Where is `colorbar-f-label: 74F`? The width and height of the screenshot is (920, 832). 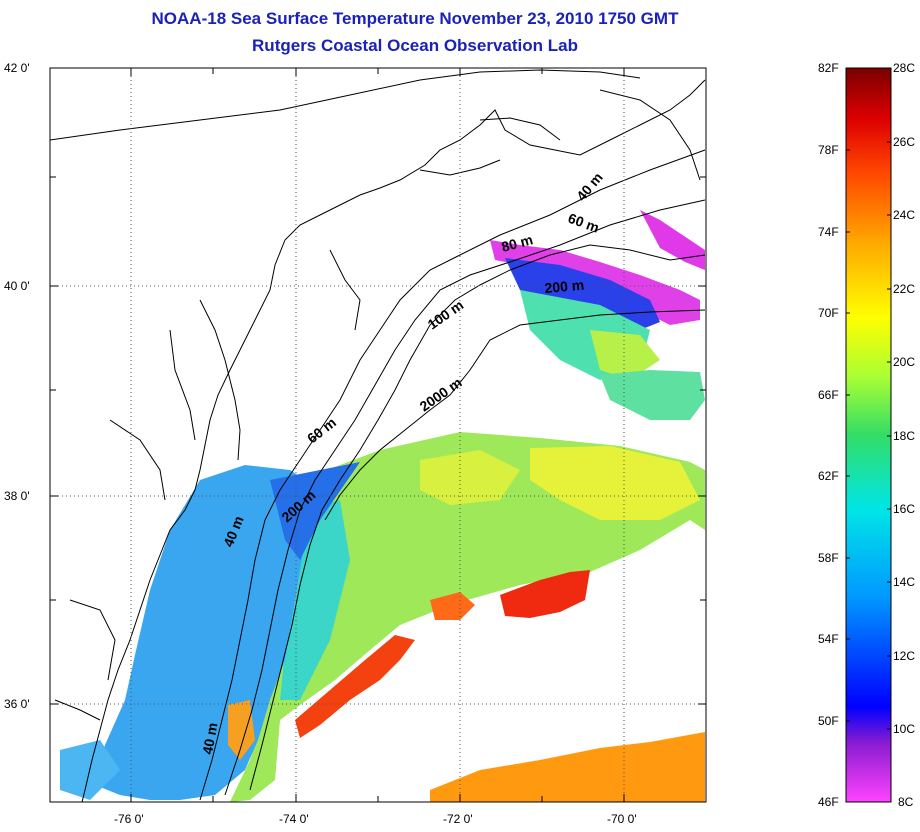 colorbar-f-label: 74F is located at coordinates (828, 232).